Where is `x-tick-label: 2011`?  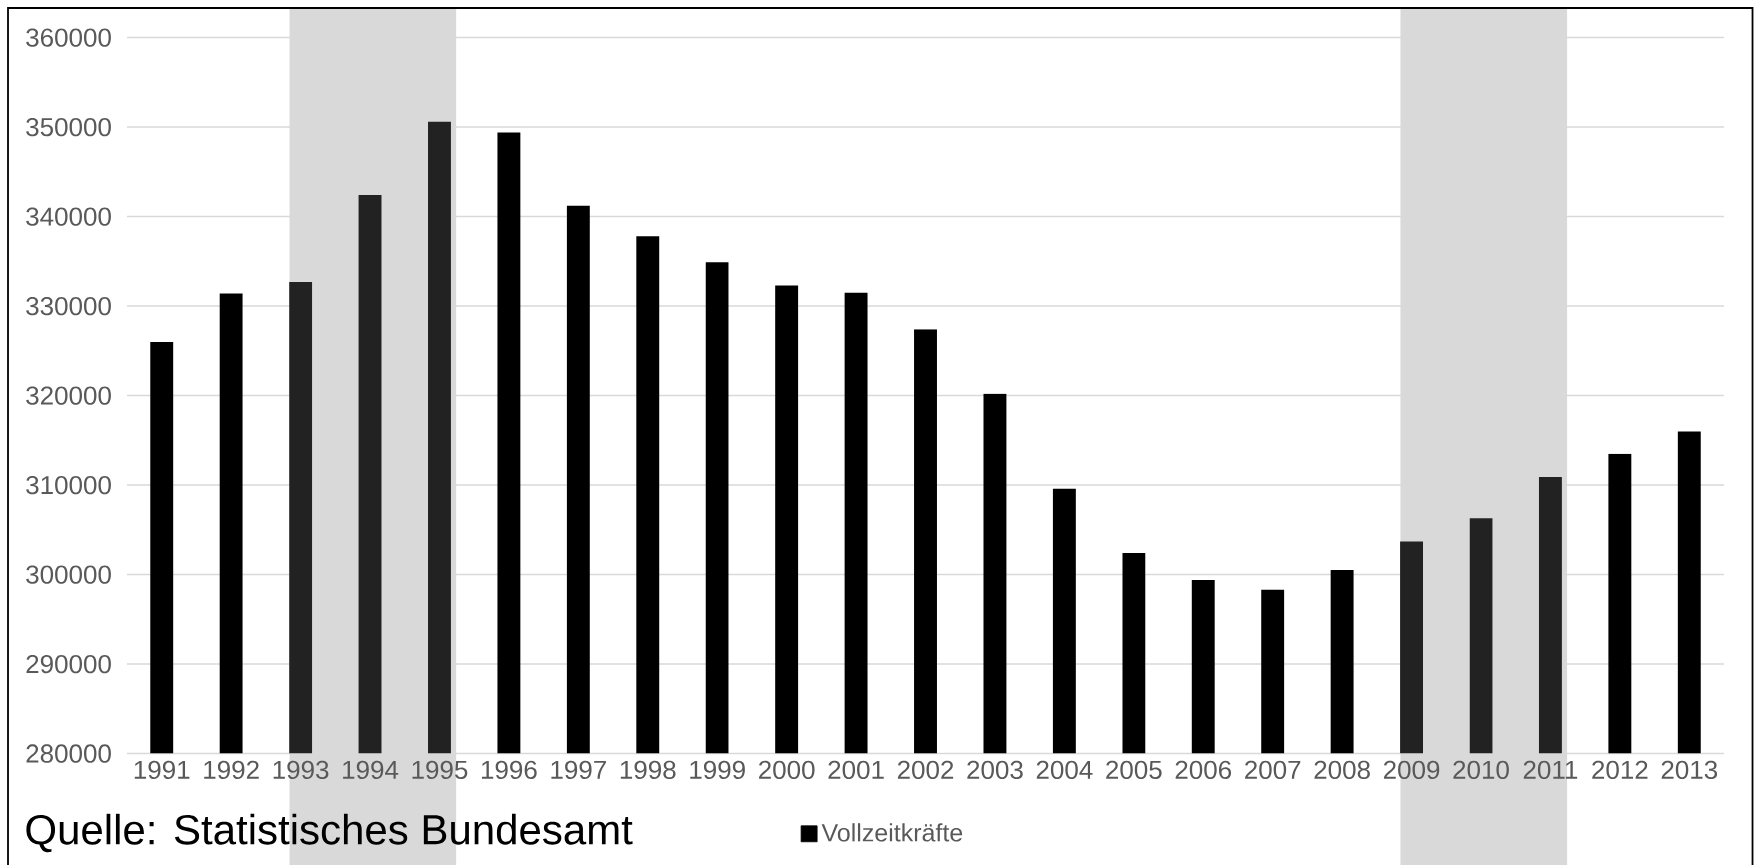
x-tick-label: 2011 is located at coordinates (1550, 770).